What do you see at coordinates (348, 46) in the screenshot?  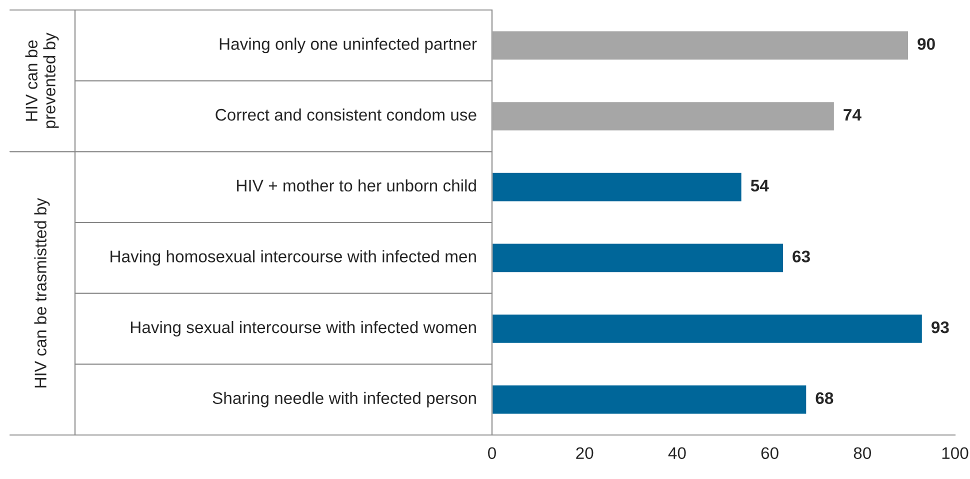 I see `y-tick-label: Having only one uninfected partner` at bounding box center [348, 46].